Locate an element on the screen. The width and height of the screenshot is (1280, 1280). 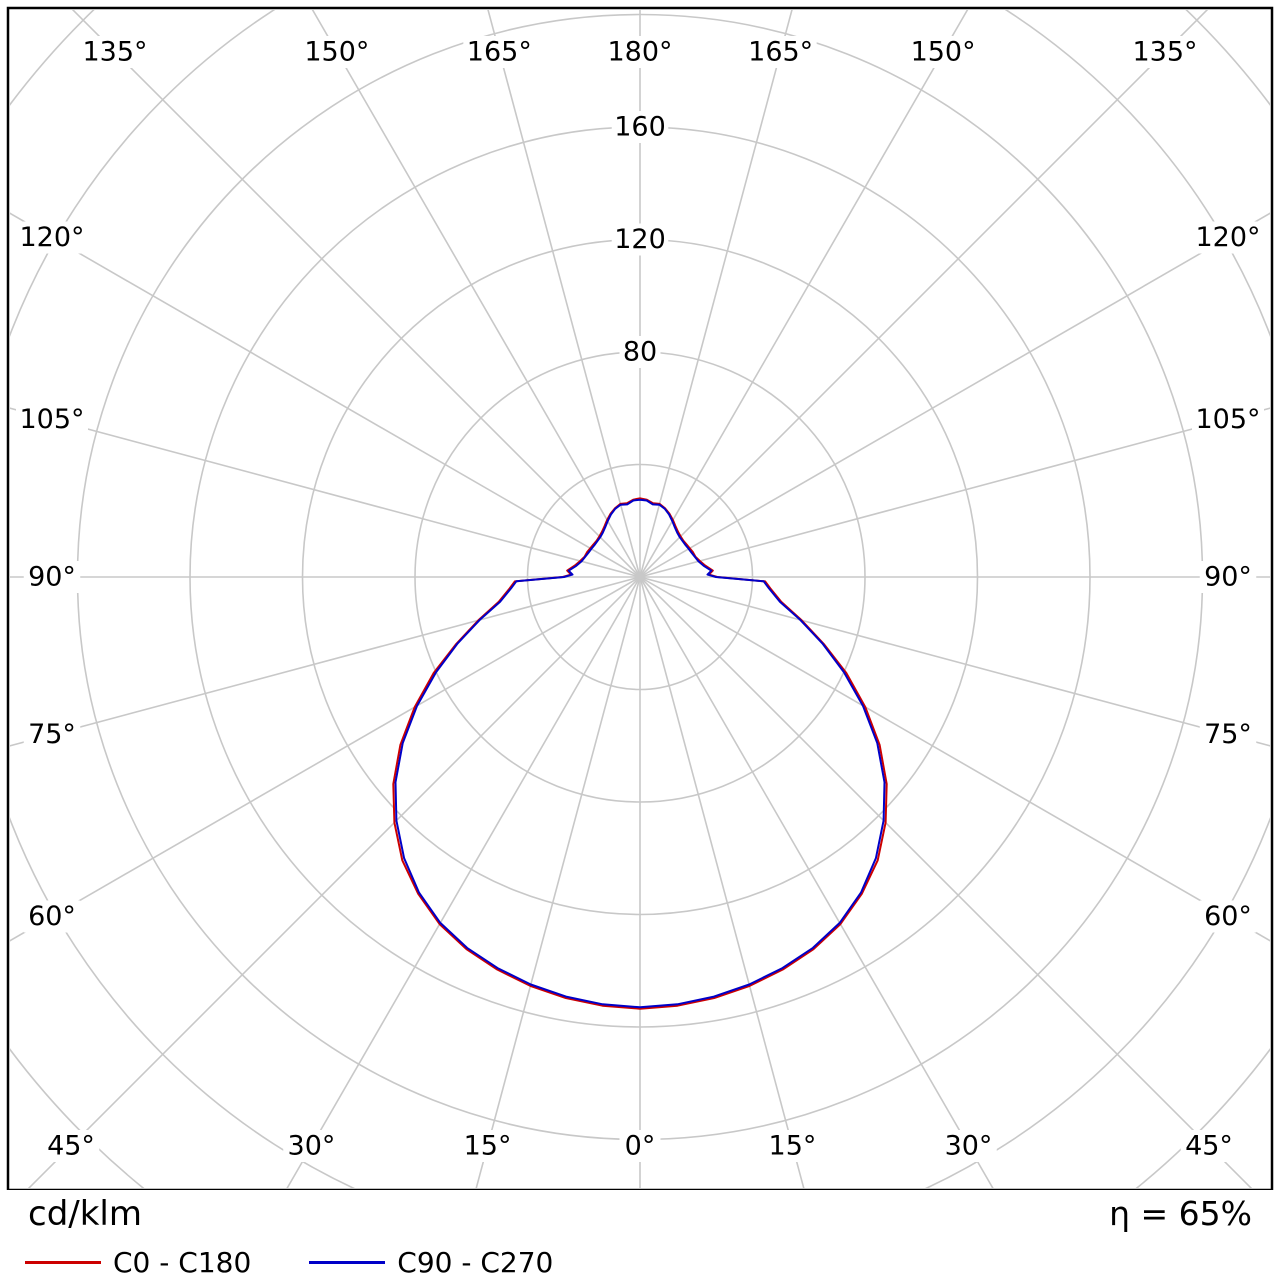
radial-tick-label: 160 is located at coordinates (640, 127).